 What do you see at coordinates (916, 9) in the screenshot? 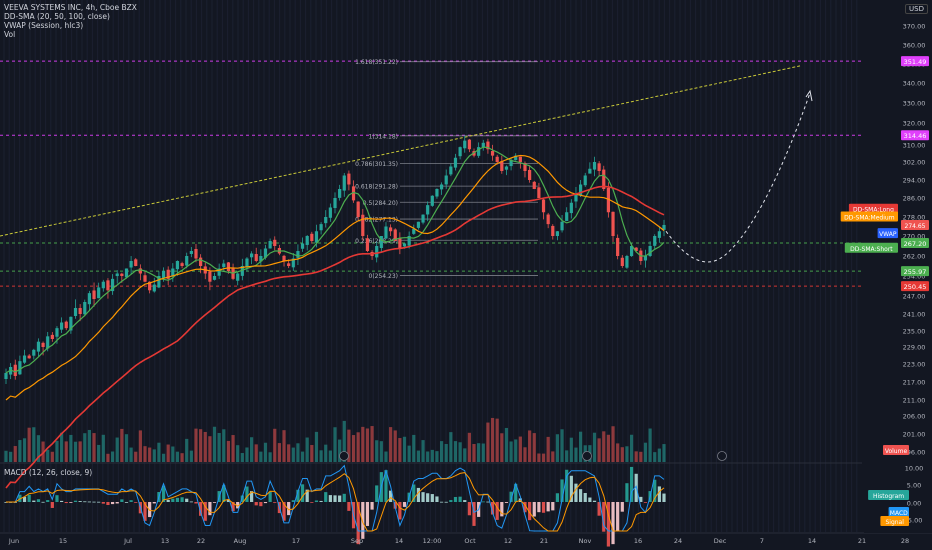
I see `currency-button: USD` at bounding box center [916, 9].